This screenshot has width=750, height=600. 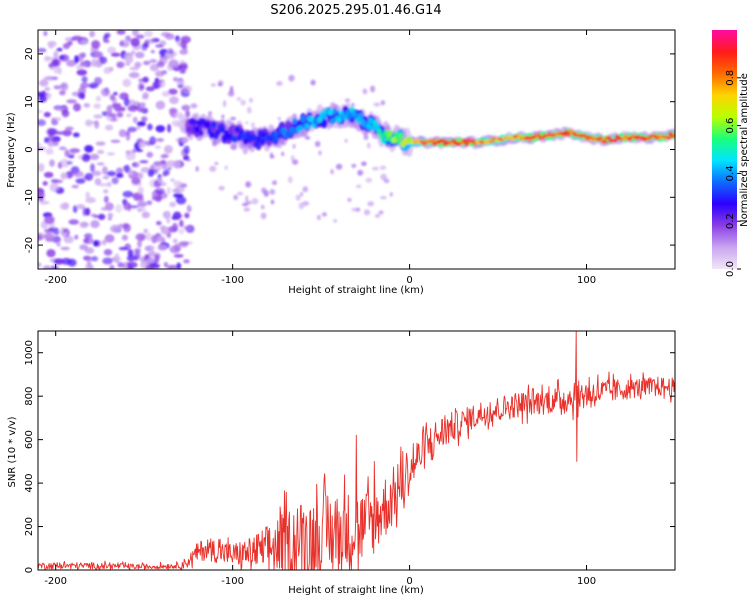 What do you see at coordinates (29, 570) in the screenshot?
I see `y-tick-label: 0` at bounding box center [29, 570].